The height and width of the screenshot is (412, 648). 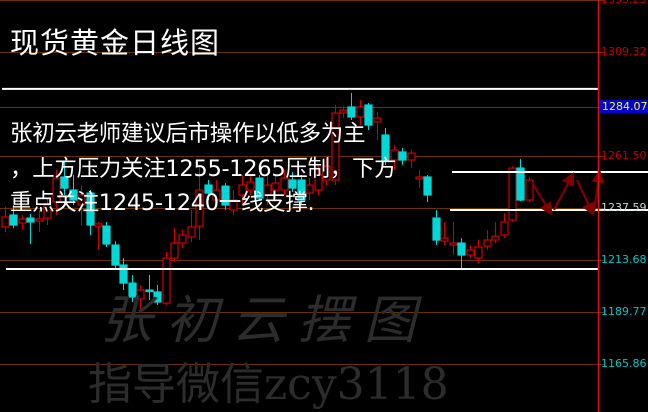 I want to click on annotation-line-3: 重点关注1245-1240一线支撑., so click(x=162, y=203).